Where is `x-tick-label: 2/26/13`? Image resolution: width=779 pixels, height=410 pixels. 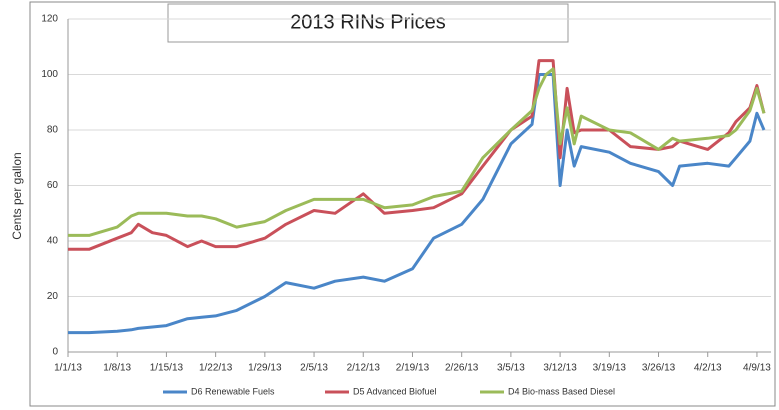 x-tick-label: 2/26/13 is located at coordinates (462, 368).